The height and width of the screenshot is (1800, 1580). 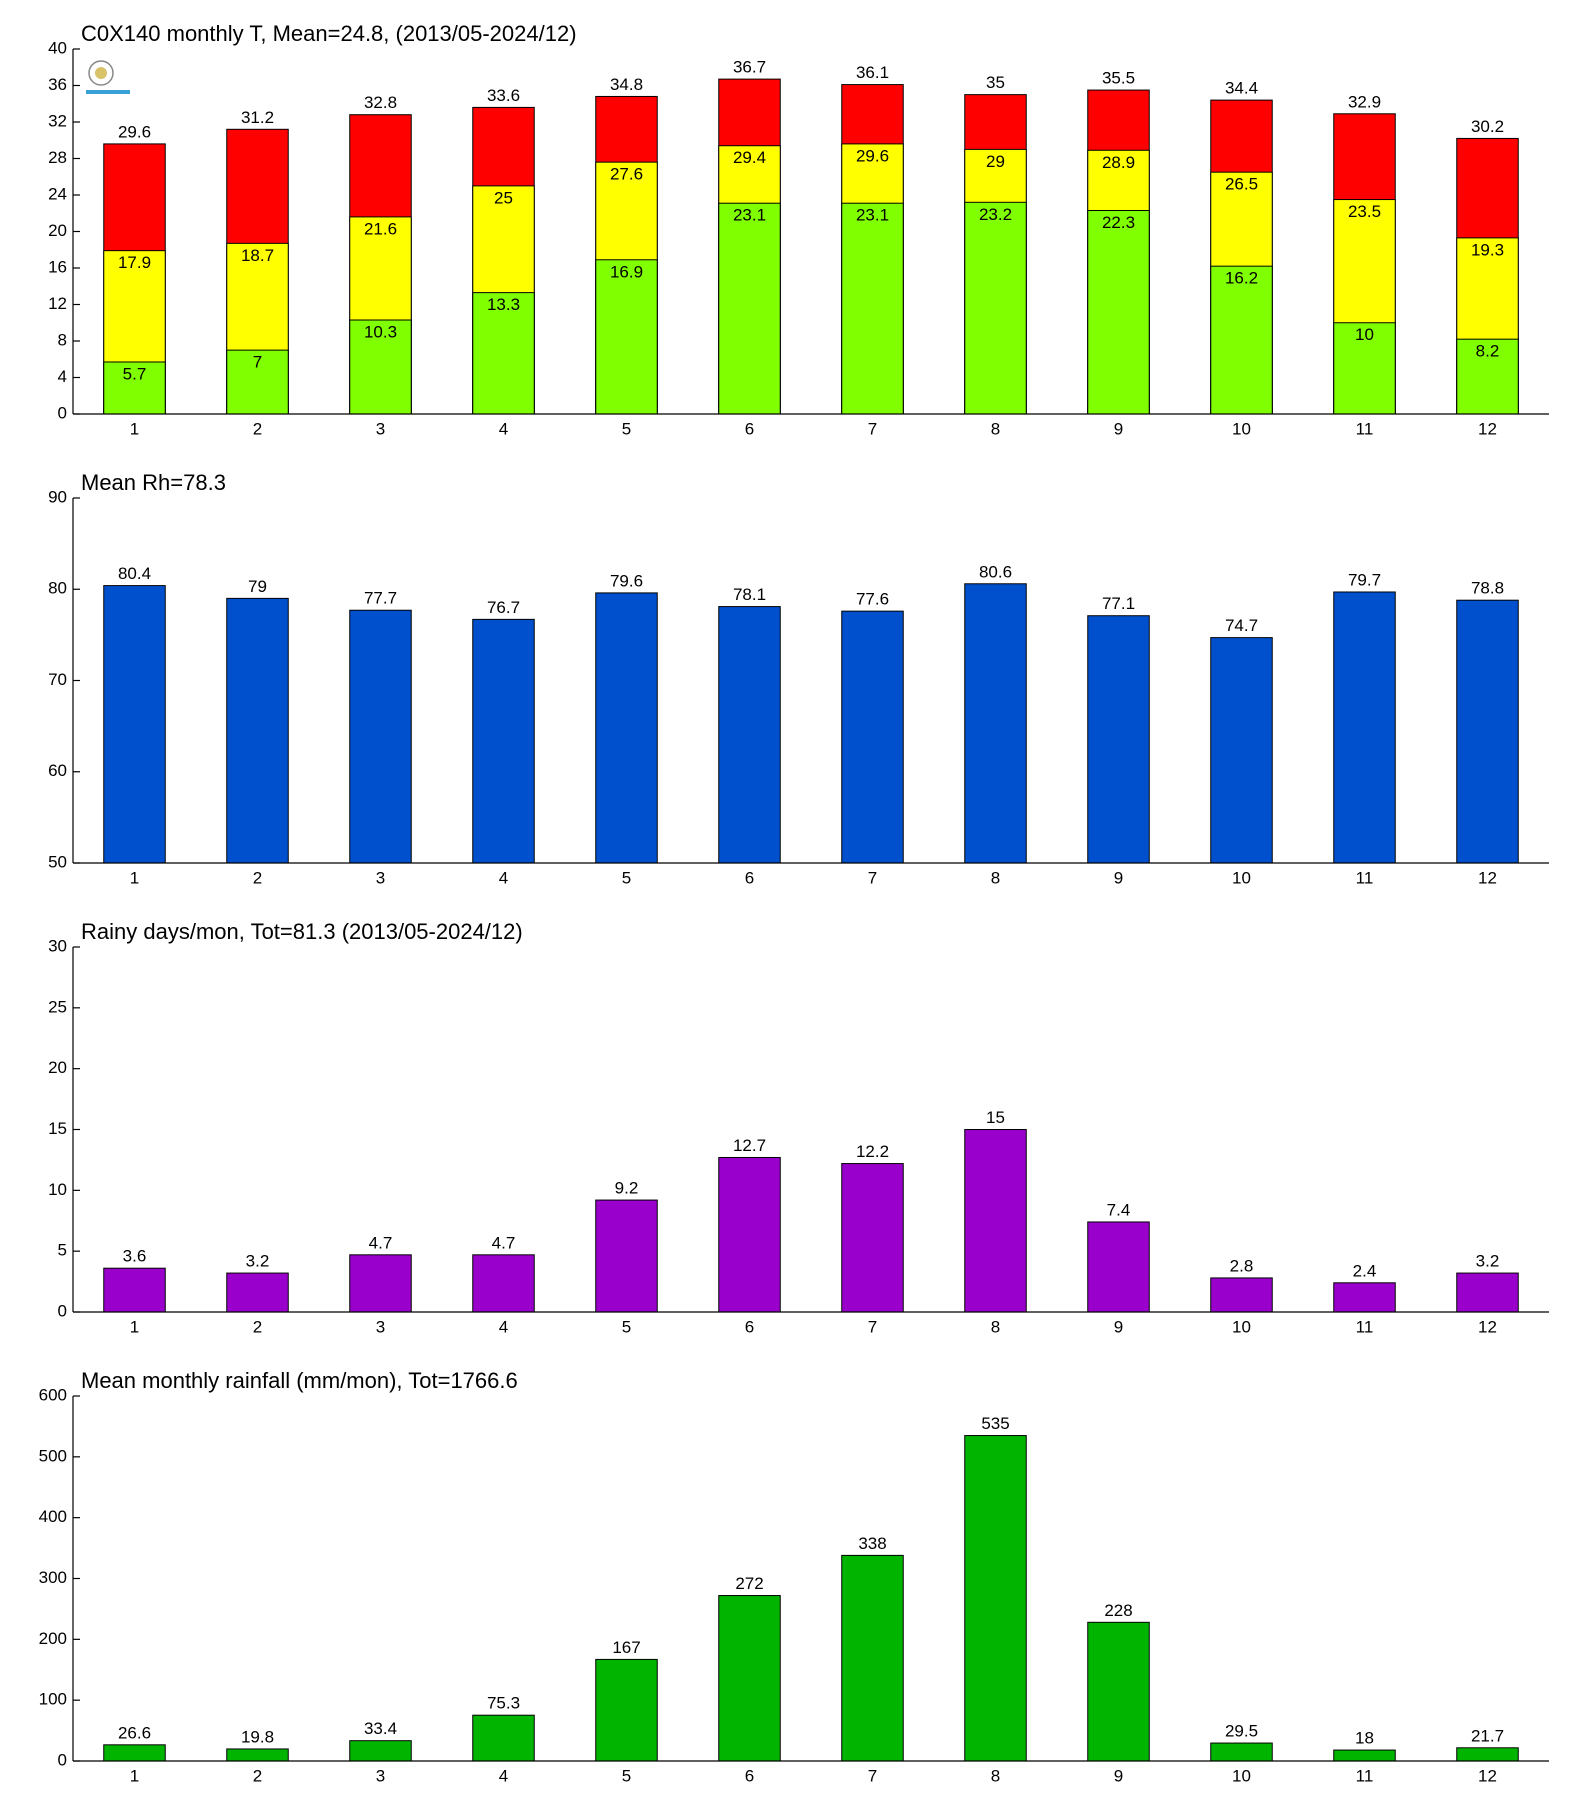 I want to click on value-label: 29.5, so click(x=1241, y=1731).